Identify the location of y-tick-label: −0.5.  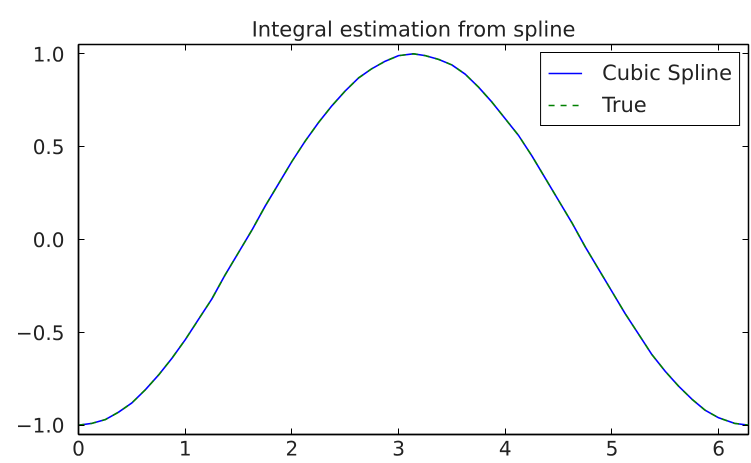
(40, 332).